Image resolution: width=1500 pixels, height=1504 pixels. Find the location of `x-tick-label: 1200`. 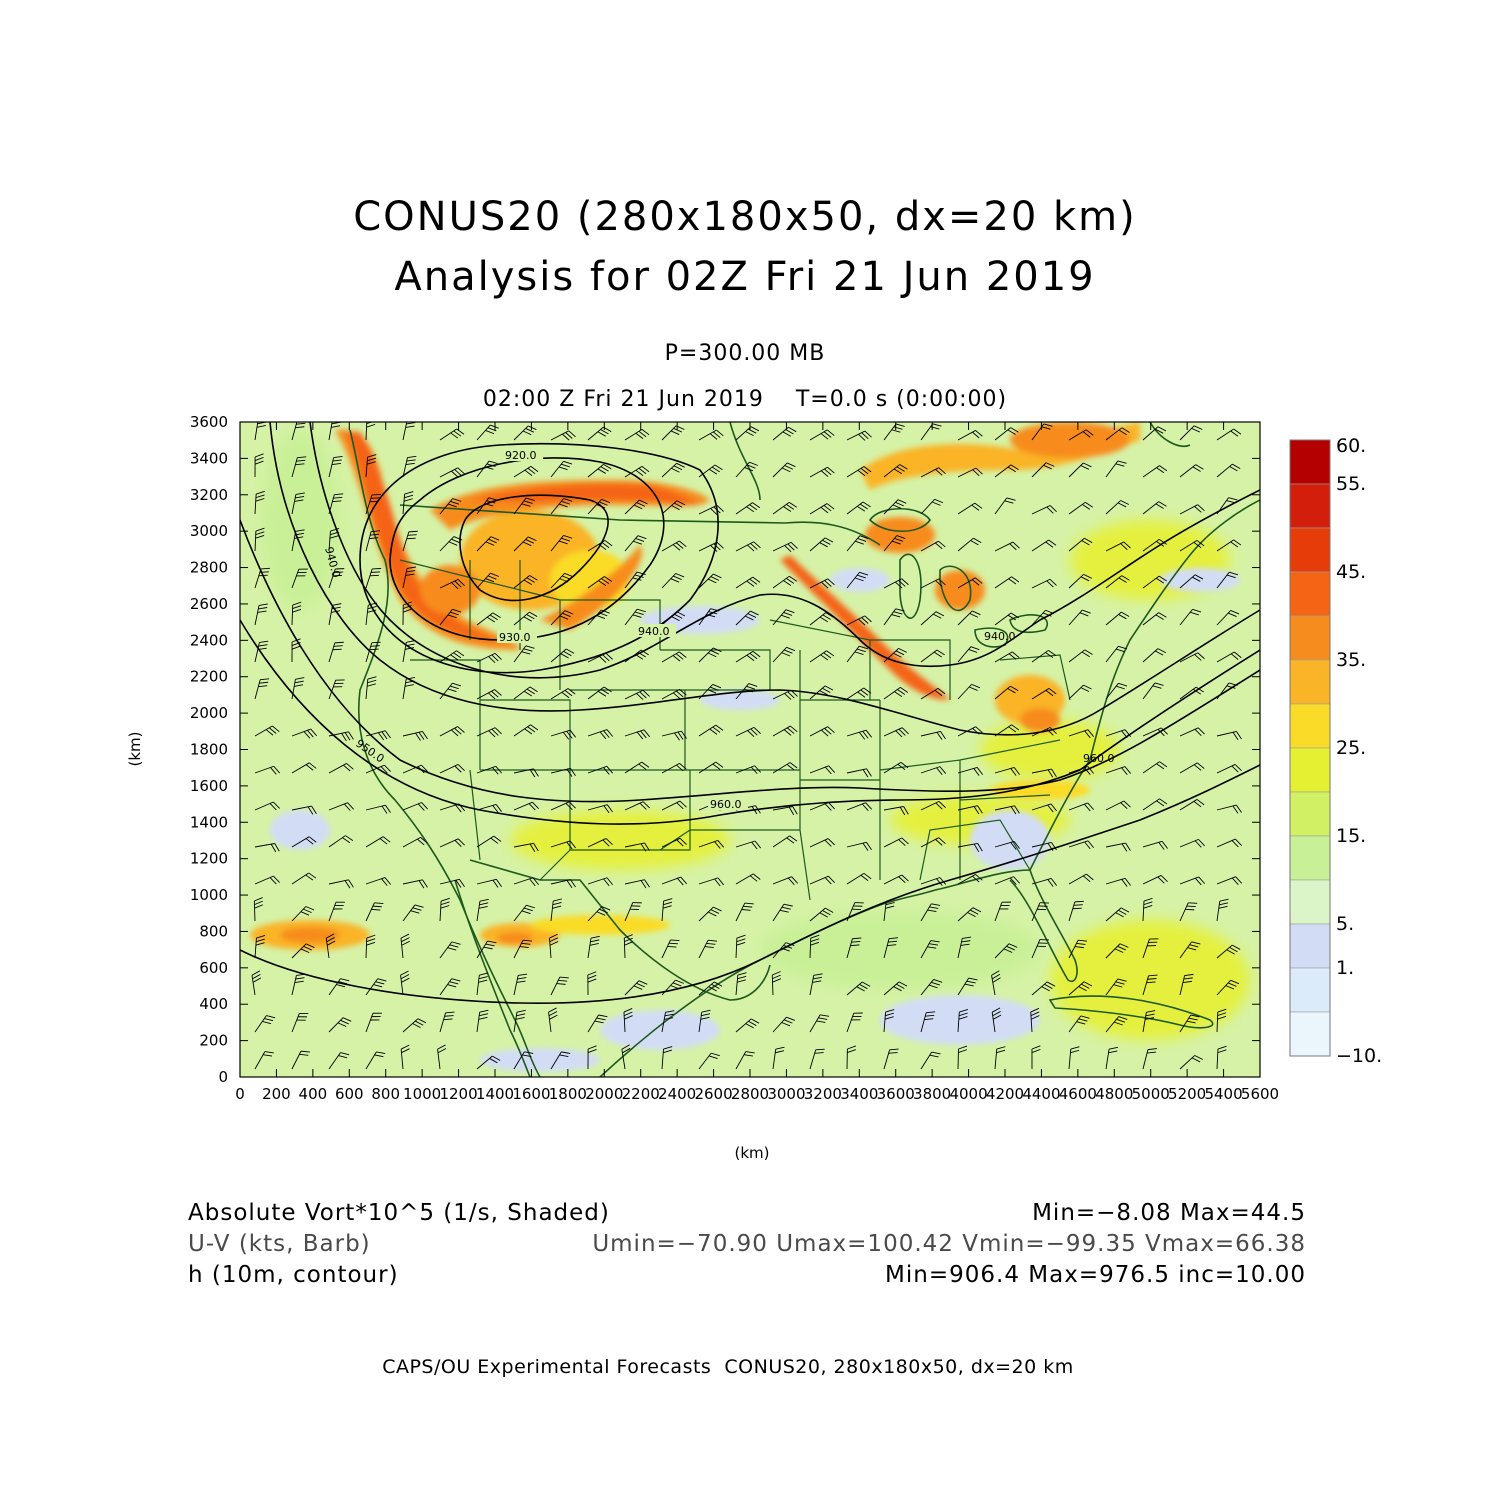

x-tick-label: 1200 is located at coordinates (458, 1094).